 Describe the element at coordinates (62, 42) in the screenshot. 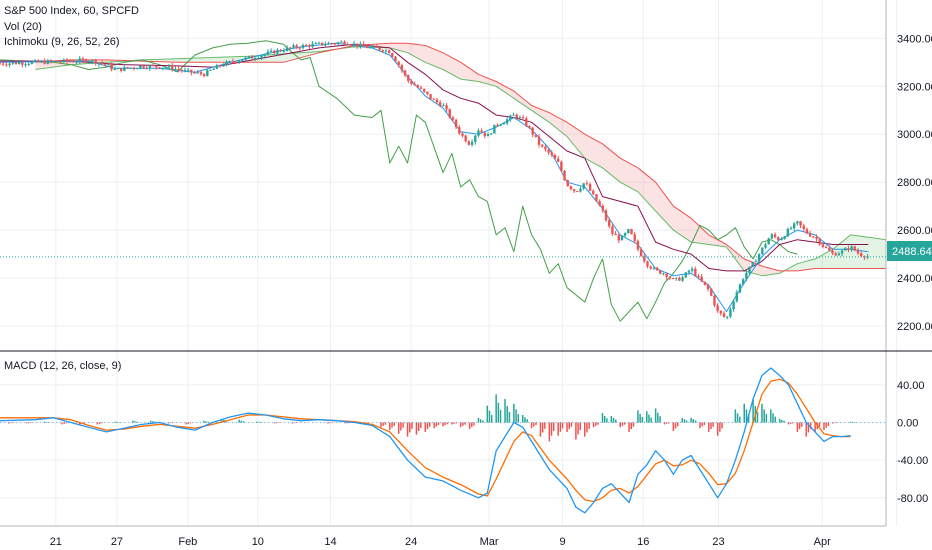

I see `legend-ichimoku: Ichimoku (9, 26, 52, 26)` at that location.